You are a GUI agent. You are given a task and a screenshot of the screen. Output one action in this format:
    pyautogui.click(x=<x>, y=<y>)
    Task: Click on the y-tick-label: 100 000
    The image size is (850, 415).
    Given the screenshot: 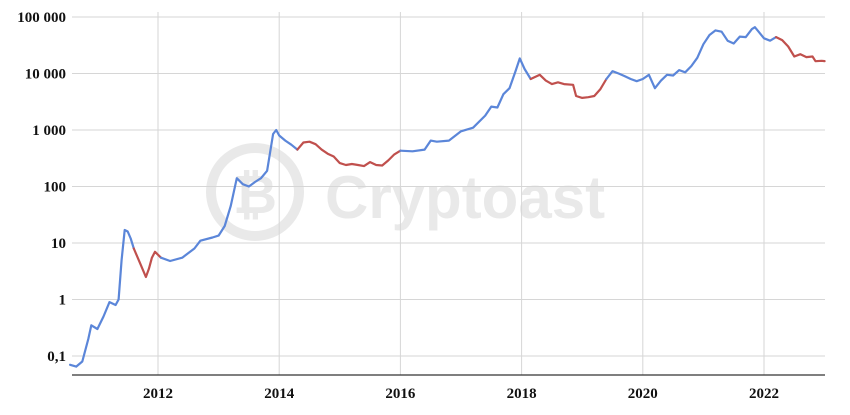 What is the action you would take?
    pyautogui.click(x=41, y=18)
    